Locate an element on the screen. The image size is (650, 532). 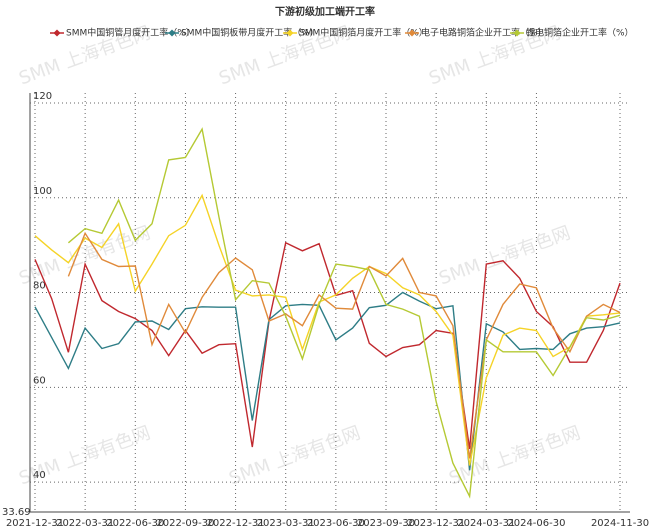
x-tick-label: 2023-12-31 is located at coordinates (436, 523).